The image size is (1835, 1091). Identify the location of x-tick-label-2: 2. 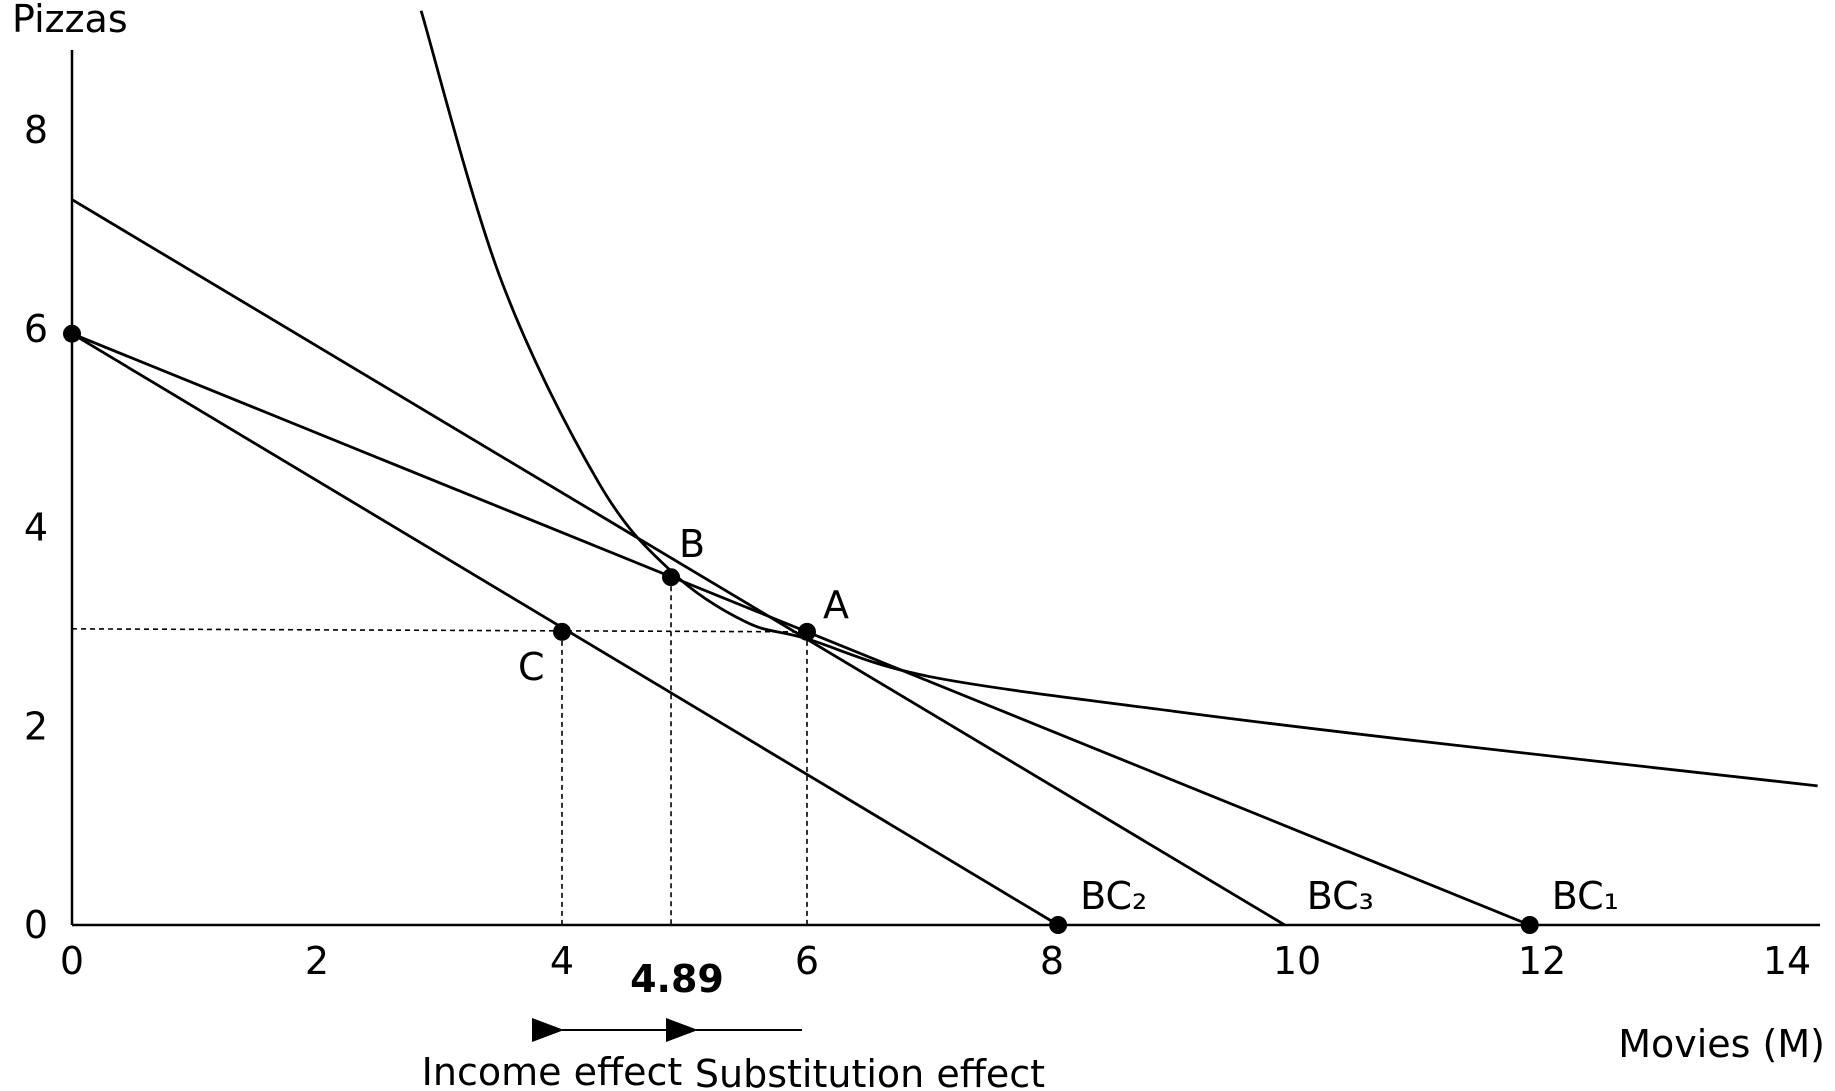
(317, 961).